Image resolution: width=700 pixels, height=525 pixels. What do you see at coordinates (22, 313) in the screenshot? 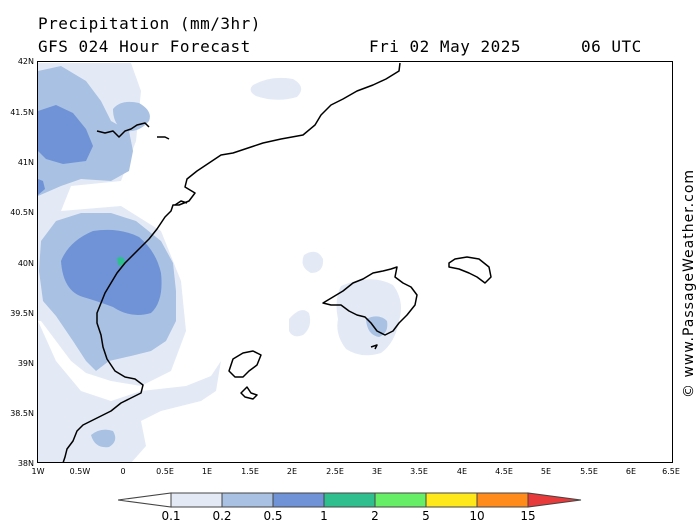
I see `lat-label: 39.5N` at bounding box center [22, 313].